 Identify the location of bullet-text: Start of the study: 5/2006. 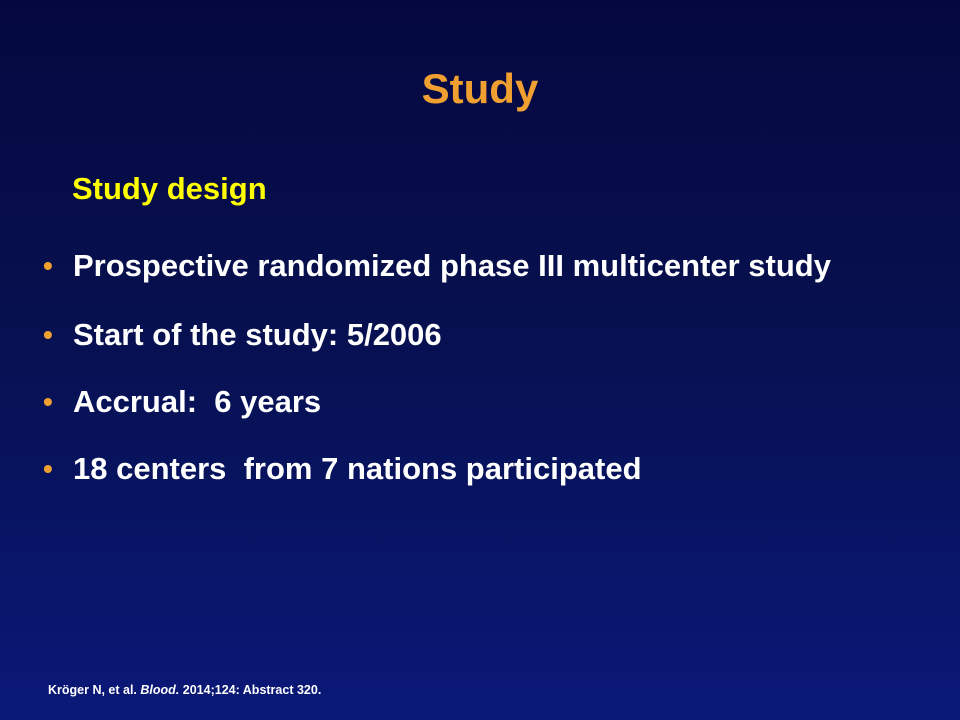
(257, 334).